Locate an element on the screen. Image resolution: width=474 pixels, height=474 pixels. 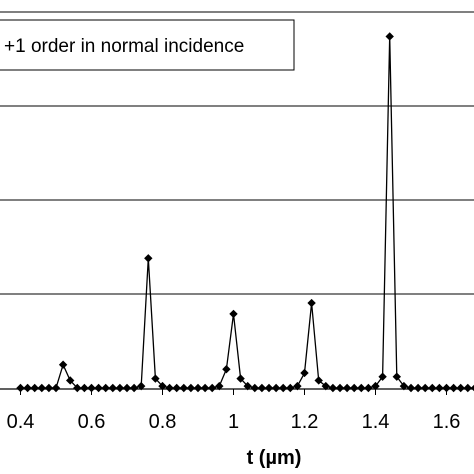
legend-label: +1 order in normal incidence is located at coordinates (124, 46).